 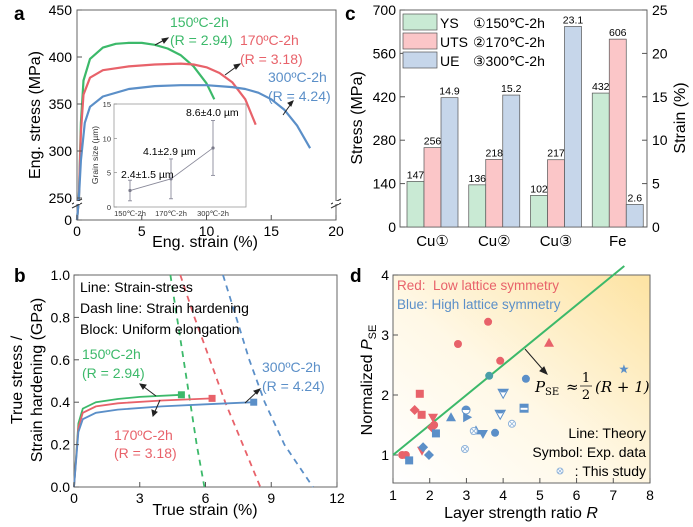 I want to click on panel-d-xlabel: Layer strength ratio R, so click(x=521, y=513).